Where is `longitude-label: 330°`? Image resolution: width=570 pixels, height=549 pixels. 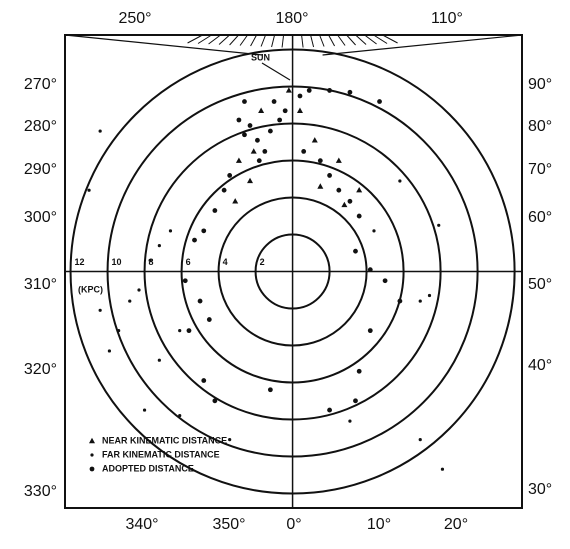
longitude-label: 330° is located at coordinates (40, 491).